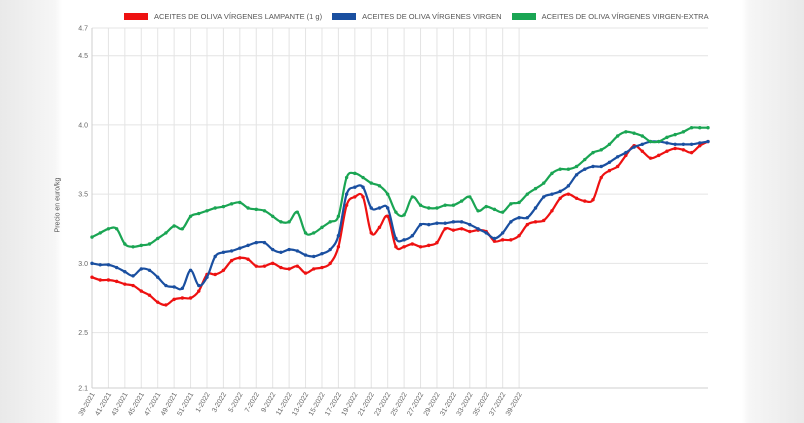 This screenshot has width=804, height=423. I want to click on x-tick-label: 39-2022, so click(514, 404).